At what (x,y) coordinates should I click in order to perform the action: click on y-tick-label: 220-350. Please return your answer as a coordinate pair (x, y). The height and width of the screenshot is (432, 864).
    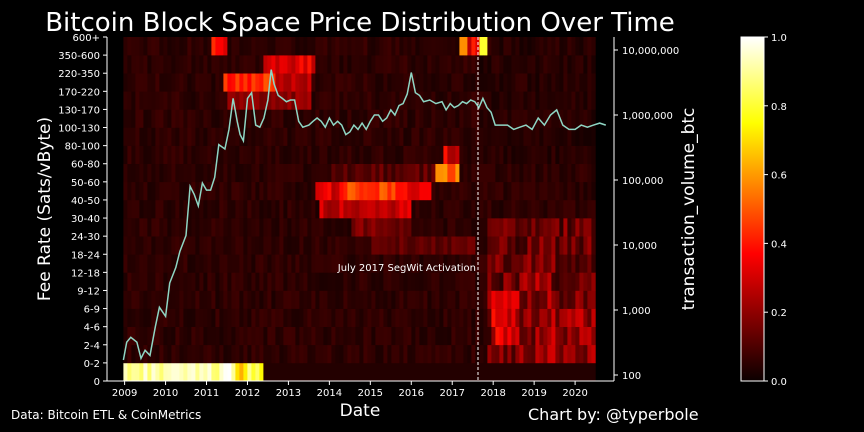
    Looking at the image, I should click on (79, 74).